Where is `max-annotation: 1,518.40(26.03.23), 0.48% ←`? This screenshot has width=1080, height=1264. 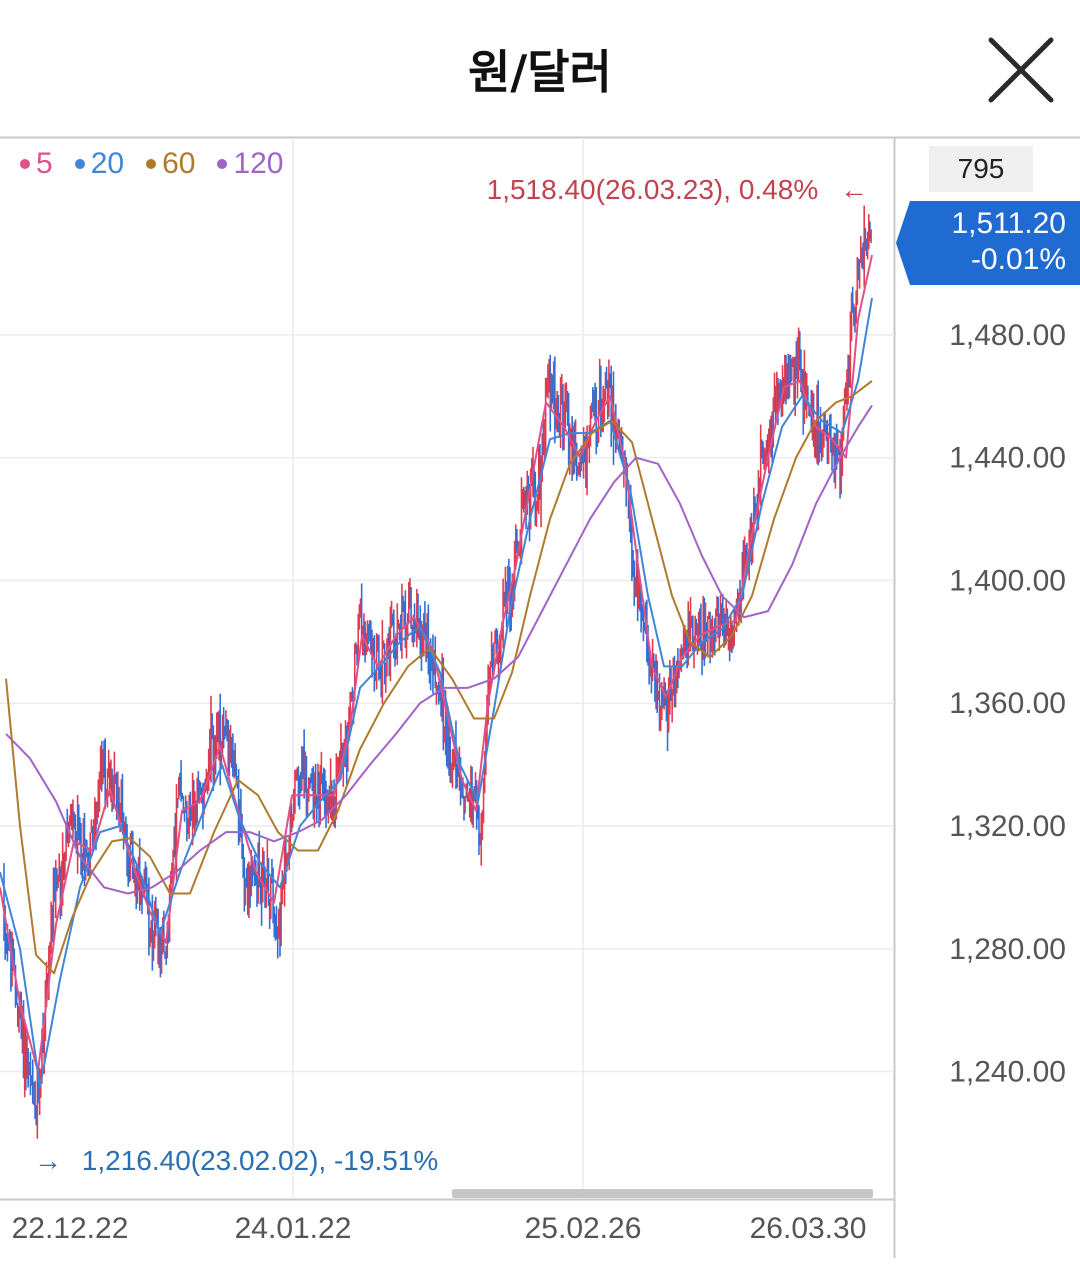 max-annotation: 1,518.40(26.03.23), 0.48% ← is located at coordinates (677, 190).